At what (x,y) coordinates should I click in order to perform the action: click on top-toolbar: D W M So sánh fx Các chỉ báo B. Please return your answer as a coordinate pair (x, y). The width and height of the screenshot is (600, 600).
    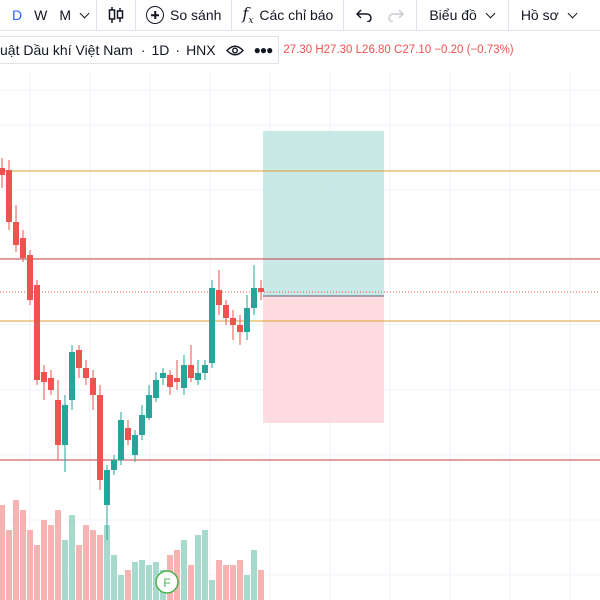
    Looking at the image, I should click on (300, 15).